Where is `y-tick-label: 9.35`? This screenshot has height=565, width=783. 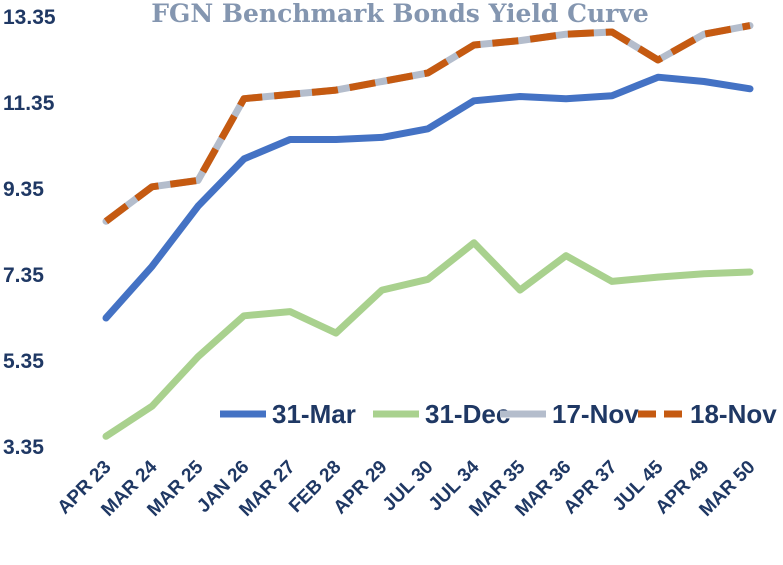 y-tick-label: 9.35 is located at coordinates (23, 189).